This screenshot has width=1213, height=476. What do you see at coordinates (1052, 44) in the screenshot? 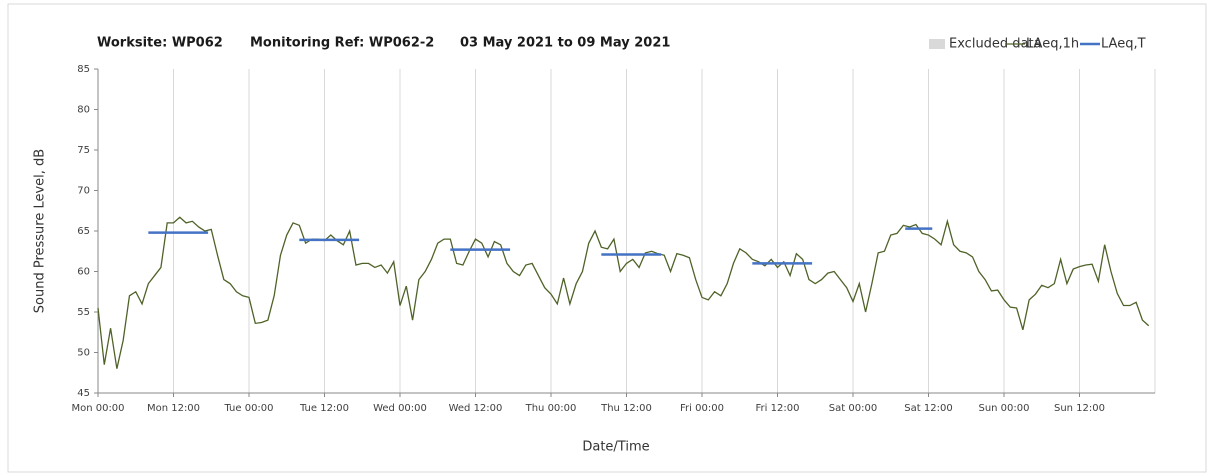
I see `legend-label: LAeq,1h` at bounding box center [1052, 44].